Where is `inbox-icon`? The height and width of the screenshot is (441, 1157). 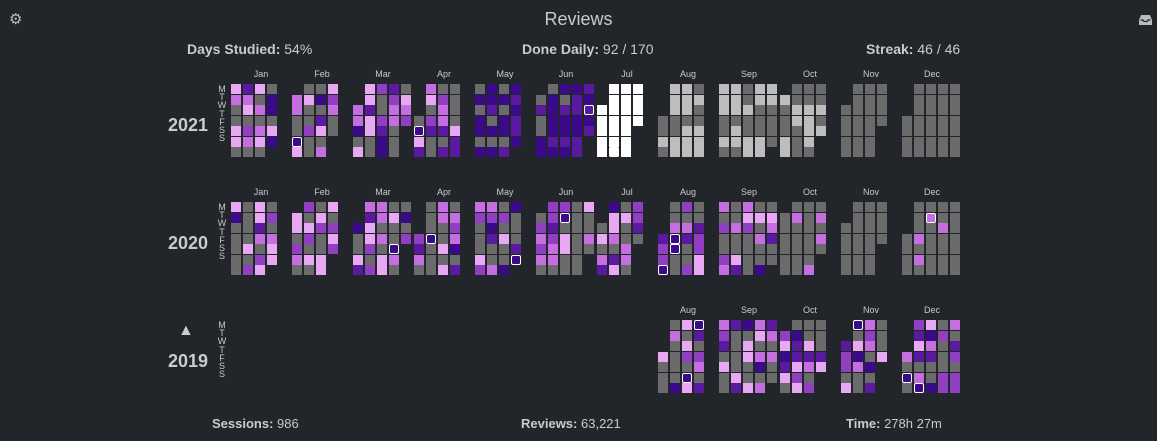 inbox-icon is located at coordinates (1145, 19).